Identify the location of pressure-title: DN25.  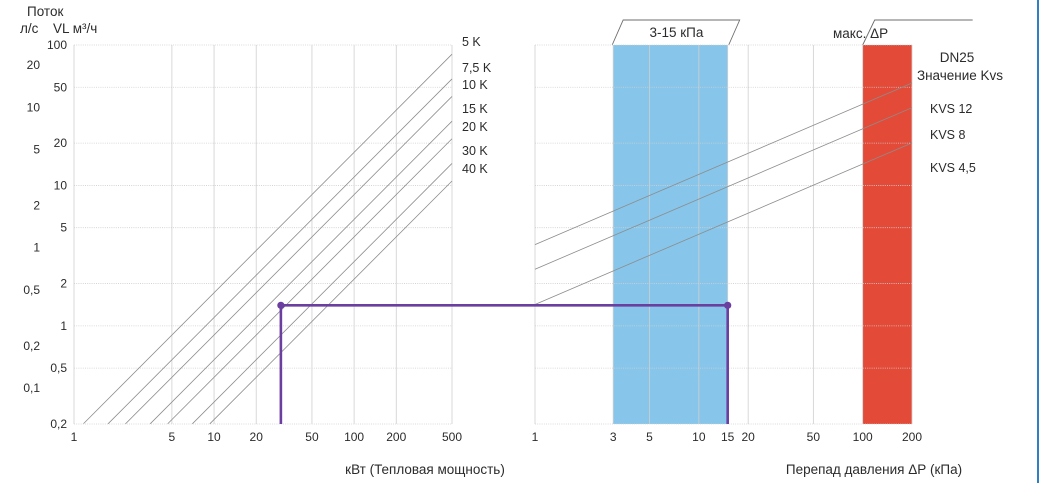
(957, 57).